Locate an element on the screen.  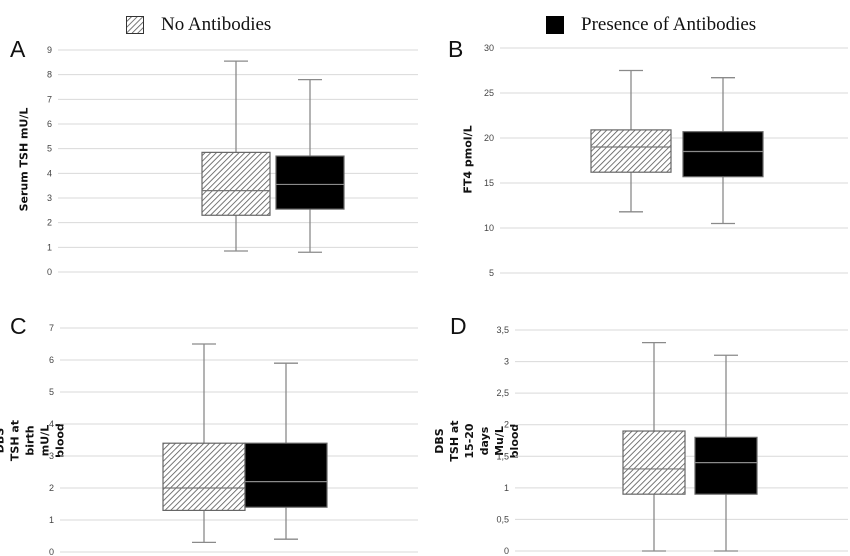
y-tick-label: 10 is located at coordinates (489, 228).